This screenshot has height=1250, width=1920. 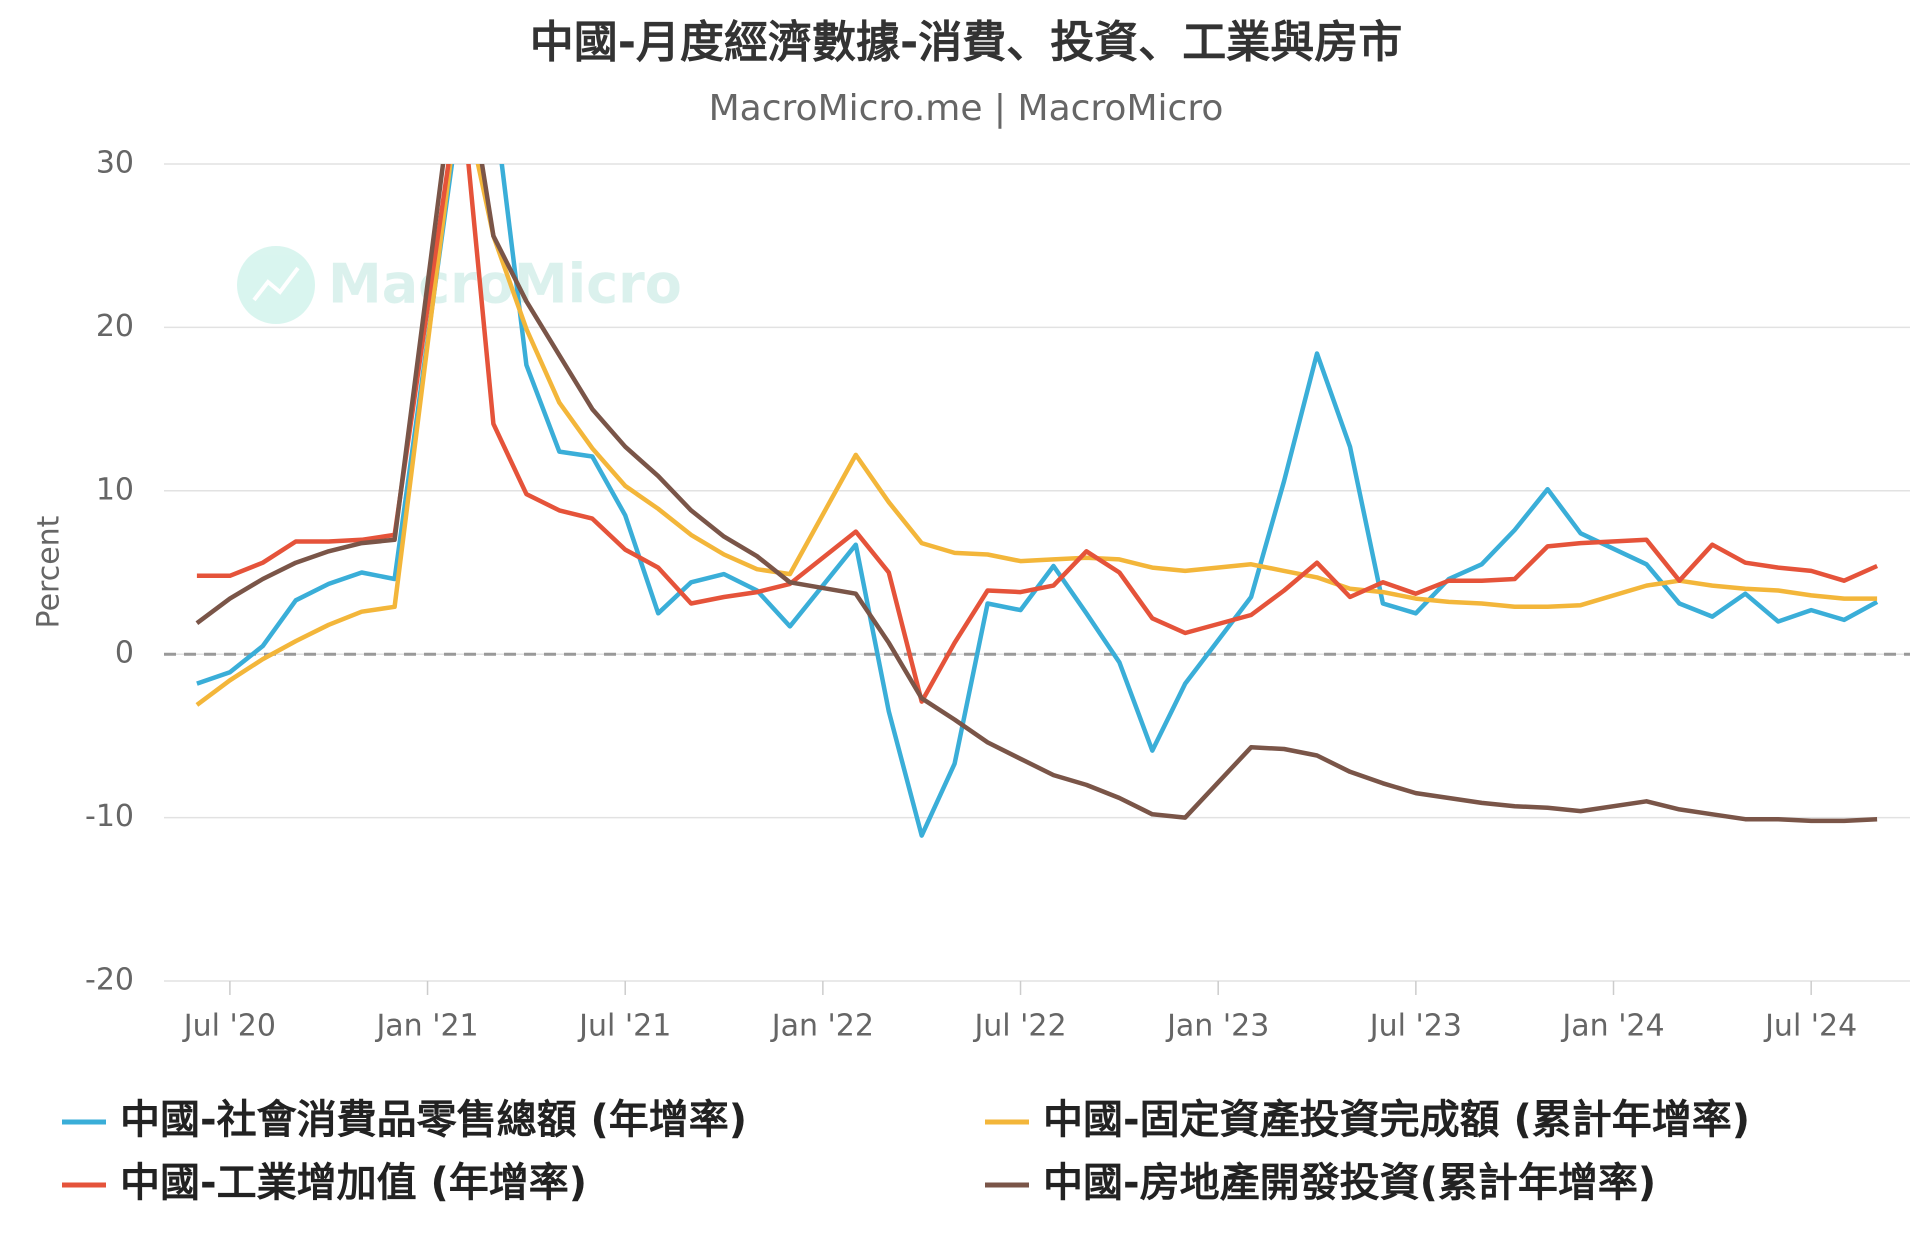 I want to click on x-tick-label: Jan '23, so click(x=1217, y=1026).